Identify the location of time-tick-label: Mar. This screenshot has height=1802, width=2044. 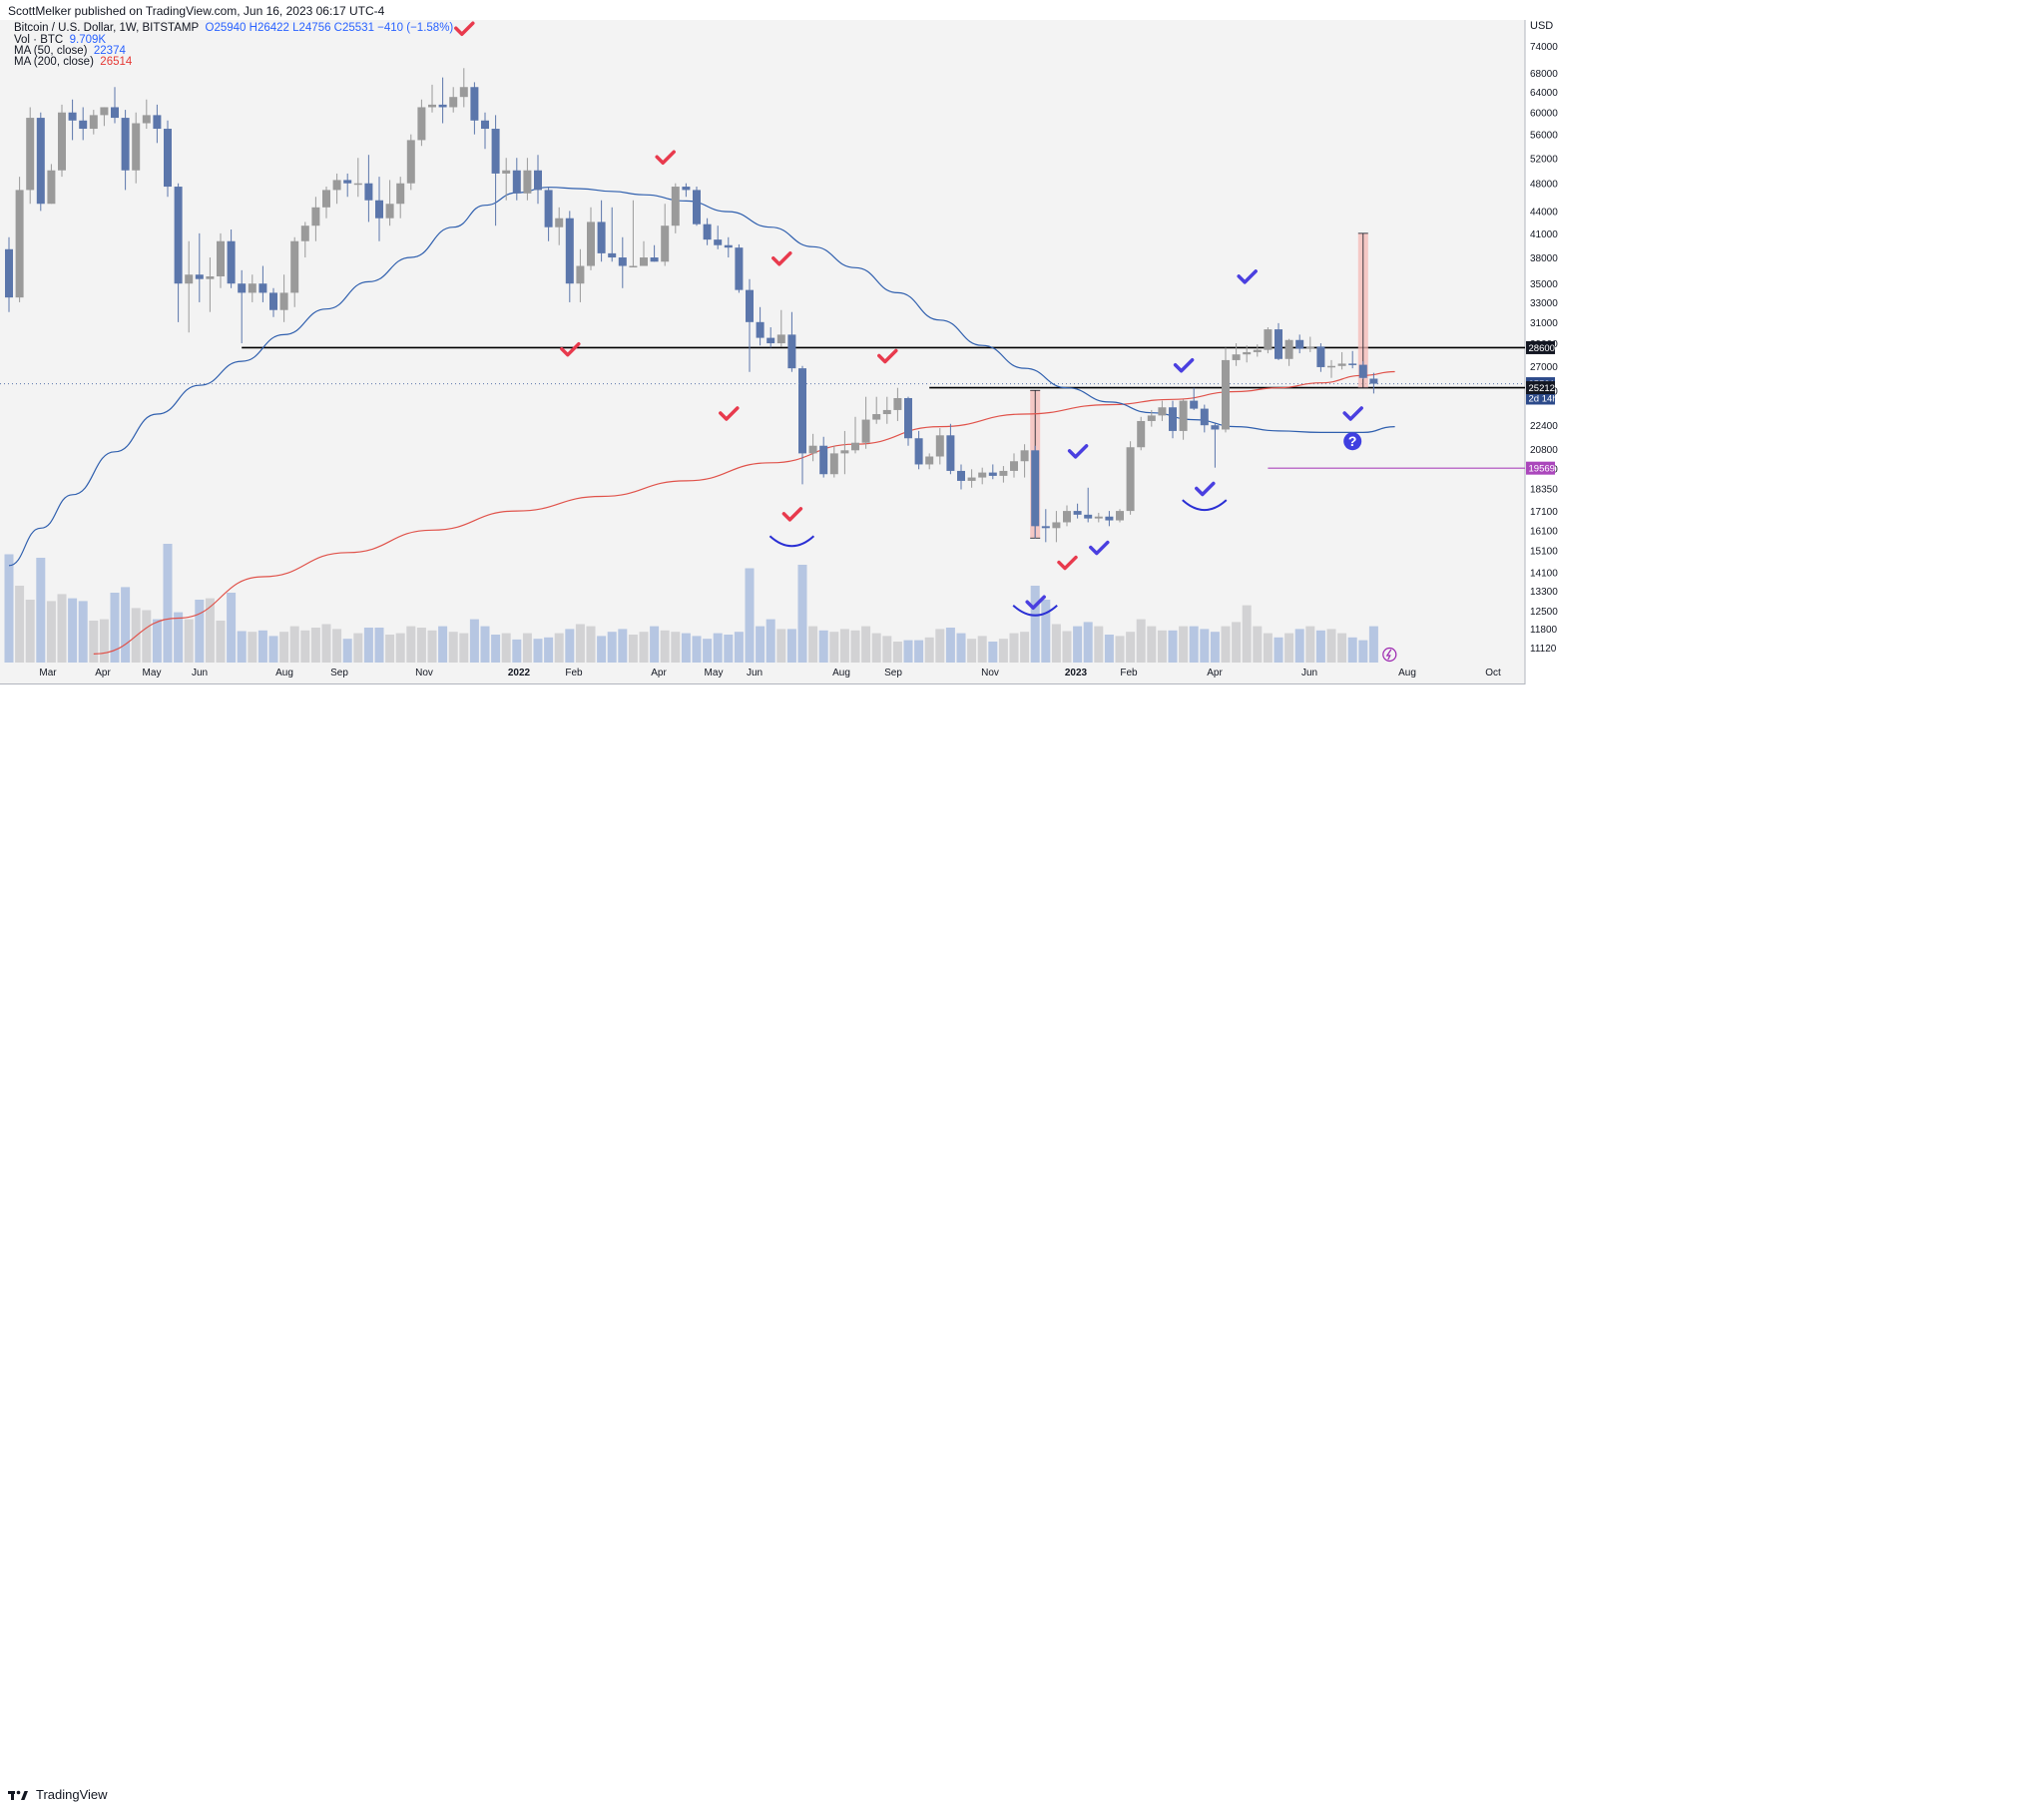
(48, 673).